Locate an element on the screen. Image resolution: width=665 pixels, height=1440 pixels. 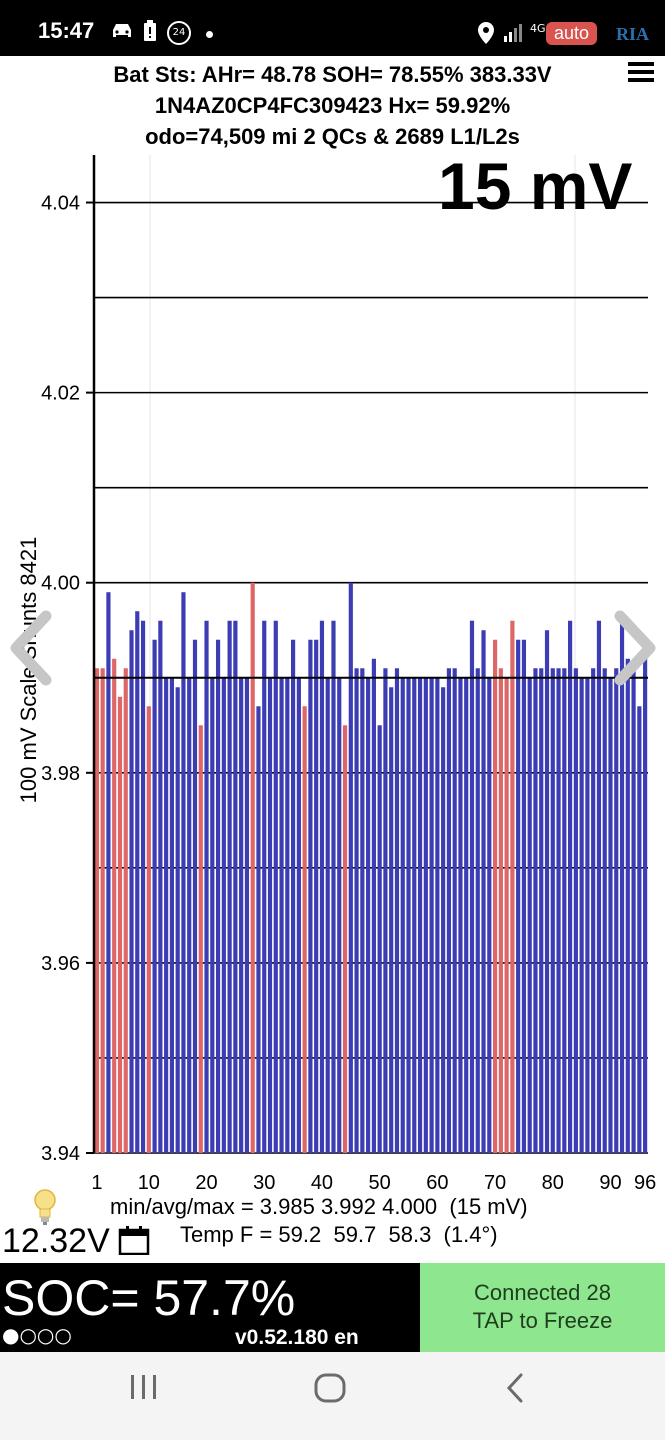
x-tick-label: 1 is located at coordinates (96, 1183).